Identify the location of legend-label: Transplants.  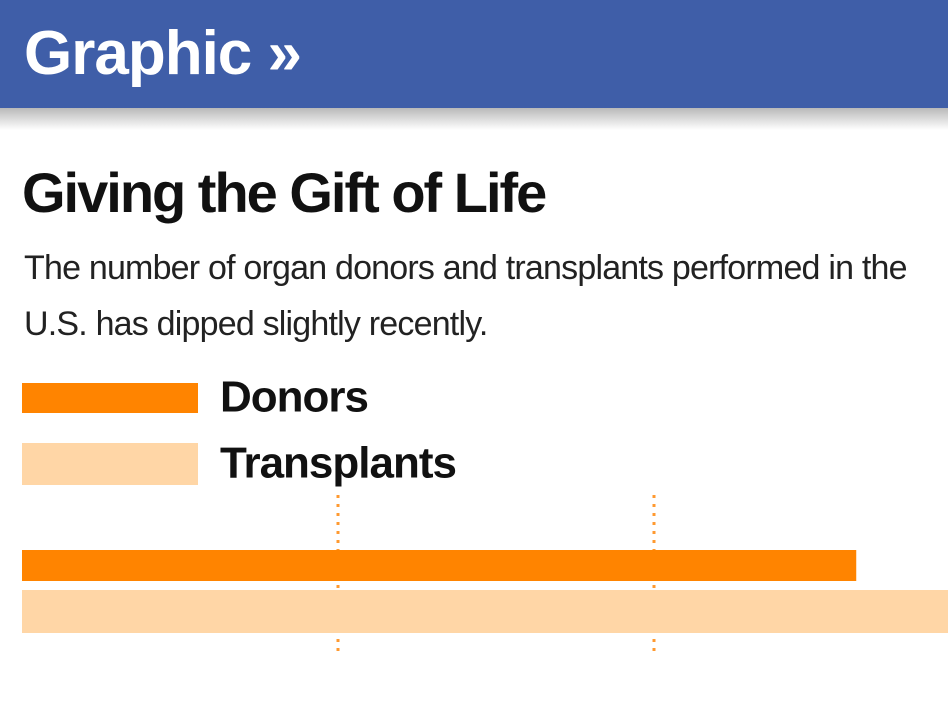
(338, 463).